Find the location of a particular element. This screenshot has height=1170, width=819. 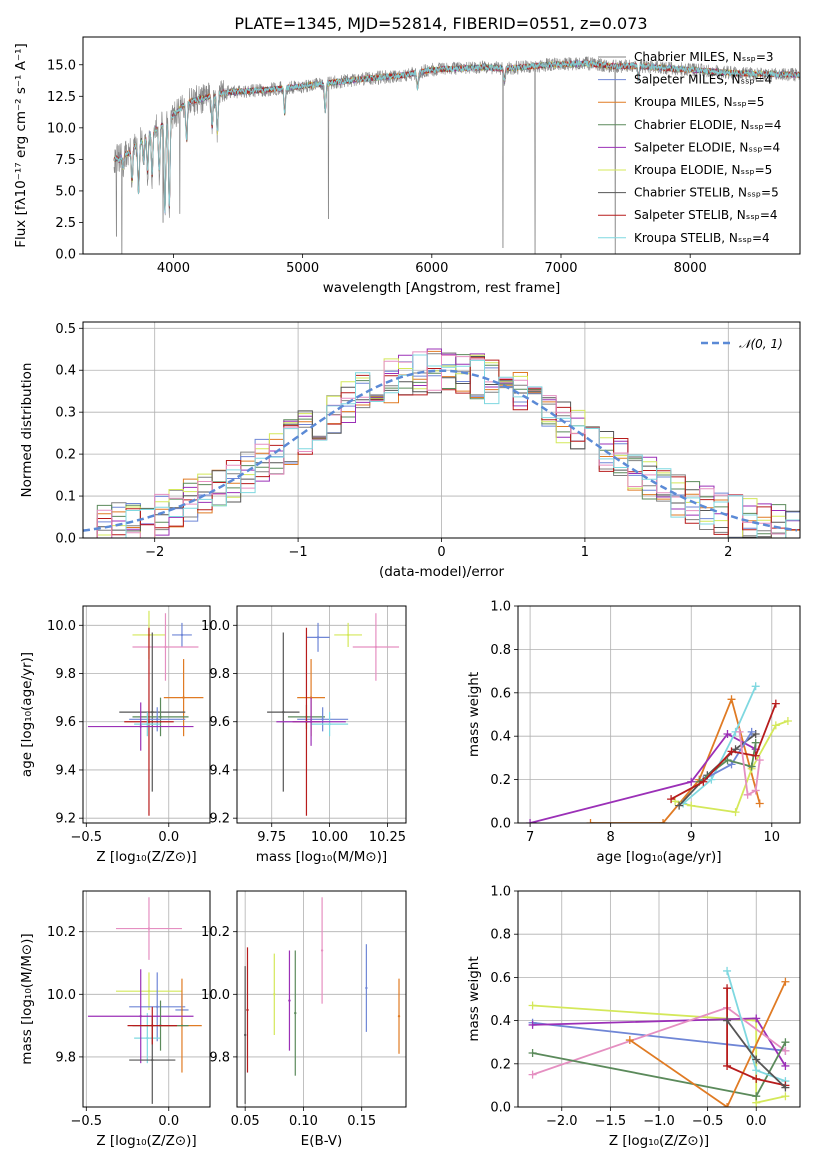

mass-vs-Z-marks is located at coordinates (144, 1000).